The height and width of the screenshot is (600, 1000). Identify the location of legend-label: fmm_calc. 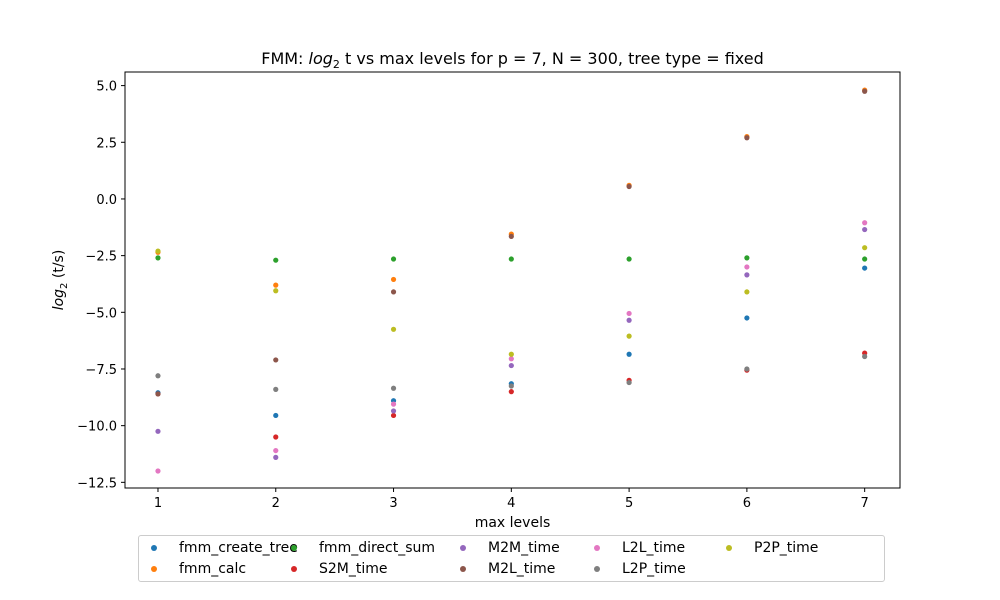
(213, 569).